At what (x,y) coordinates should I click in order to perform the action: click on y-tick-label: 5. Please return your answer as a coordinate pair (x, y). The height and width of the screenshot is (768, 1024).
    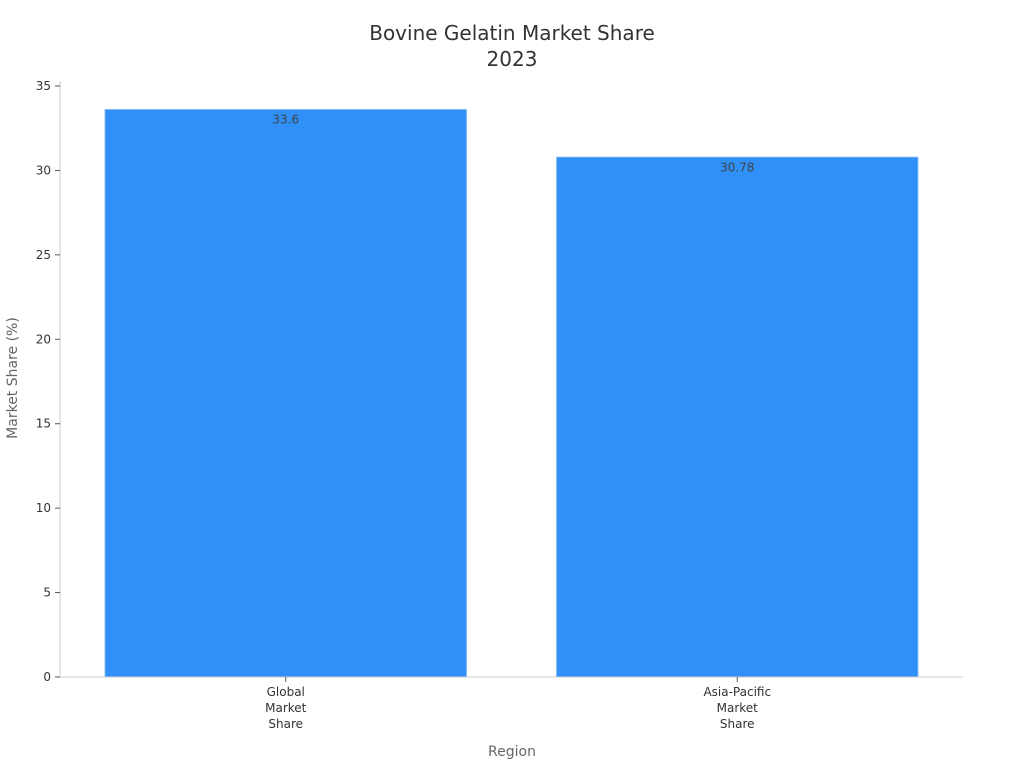
    Looking at the image, I should click on (47, 593).